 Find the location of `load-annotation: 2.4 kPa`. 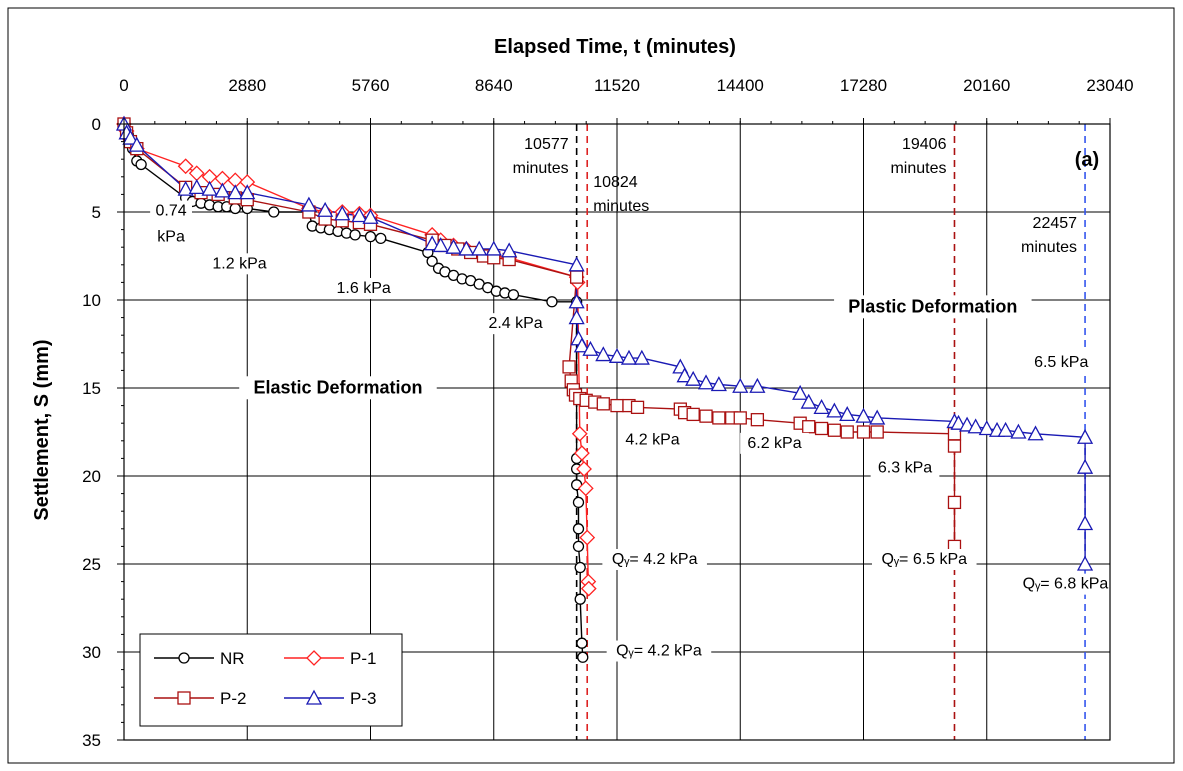

load-annotation: 2.4 kPa is located at coordinates (515, 323).